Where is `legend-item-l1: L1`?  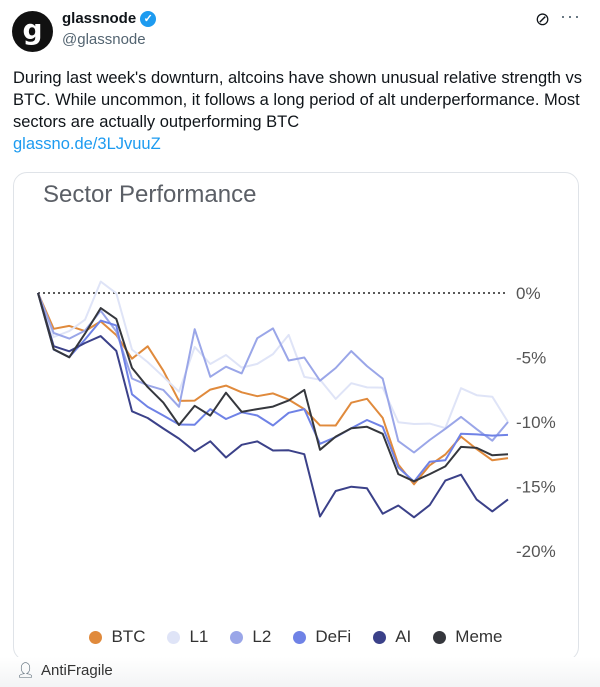 legend-item-l1: L1 is located at coordinates (187, 637).